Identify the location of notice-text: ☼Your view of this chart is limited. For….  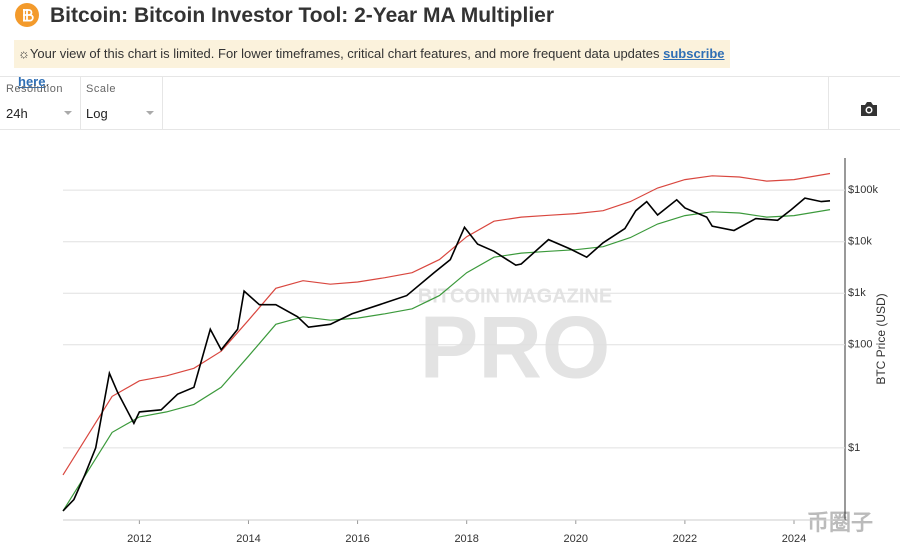
(341, 53).